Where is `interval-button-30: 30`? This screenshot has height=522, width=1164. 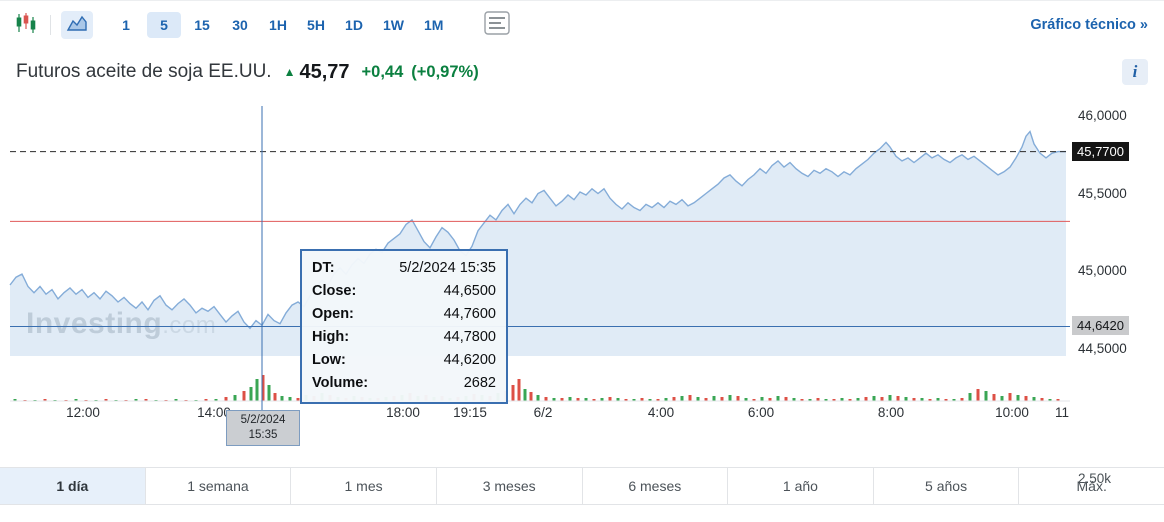 interval-button-30: 30 is located at coordinates (240, 25).